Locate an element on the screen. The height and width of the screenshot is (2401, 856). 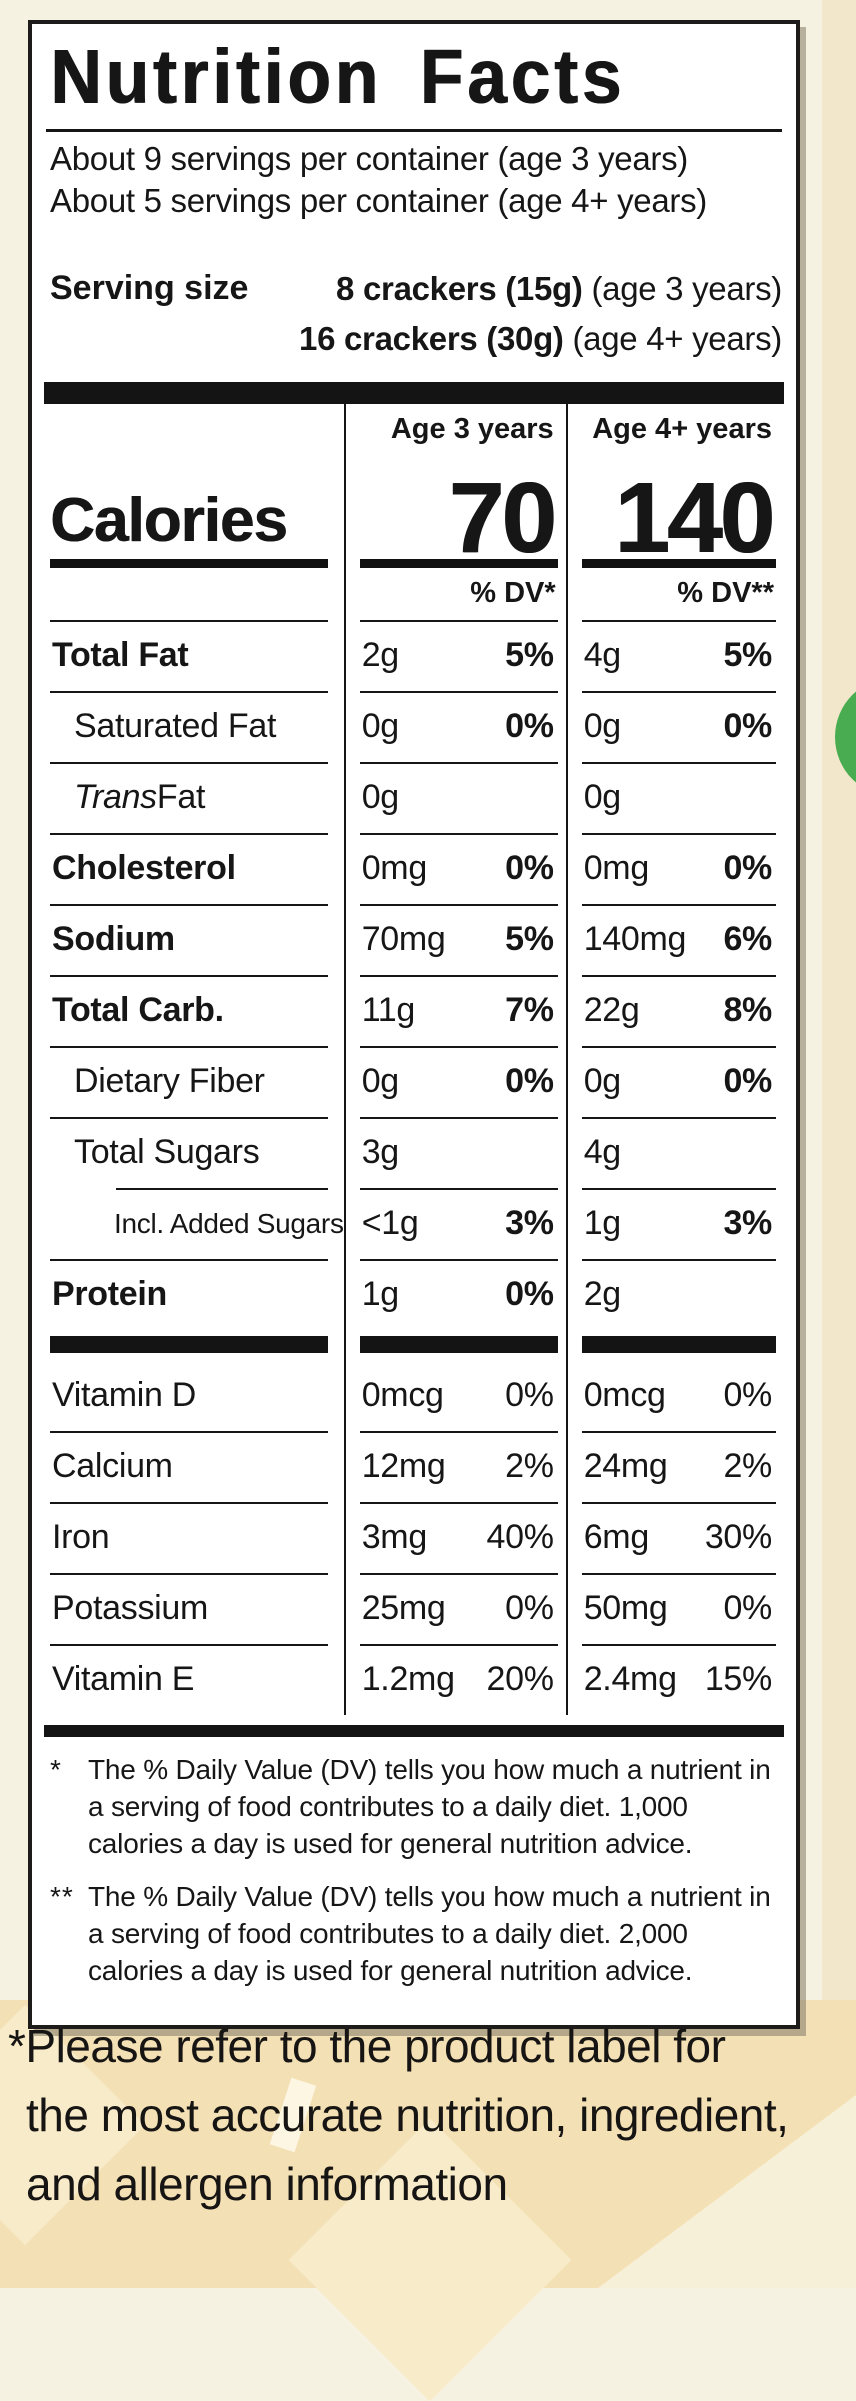
amount: 2.4mg is located at coordinates (630, 1679).